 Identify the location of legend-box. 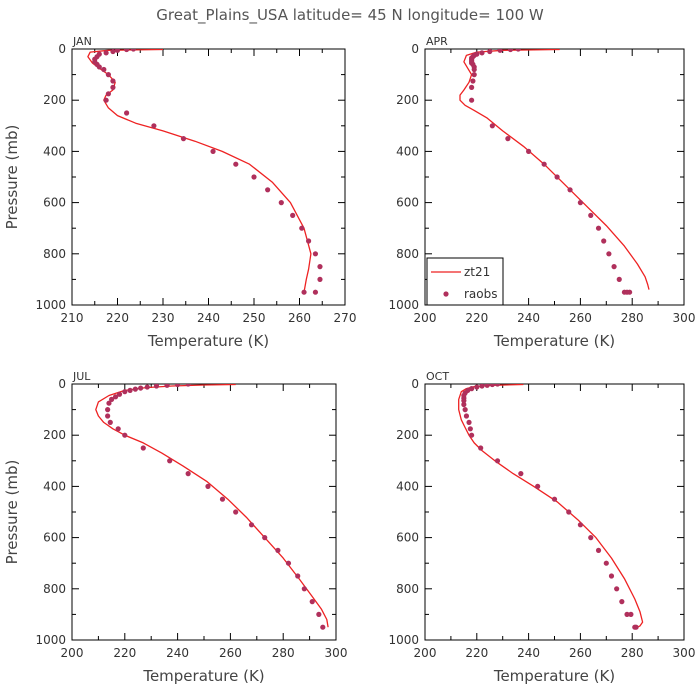
(465, 281).